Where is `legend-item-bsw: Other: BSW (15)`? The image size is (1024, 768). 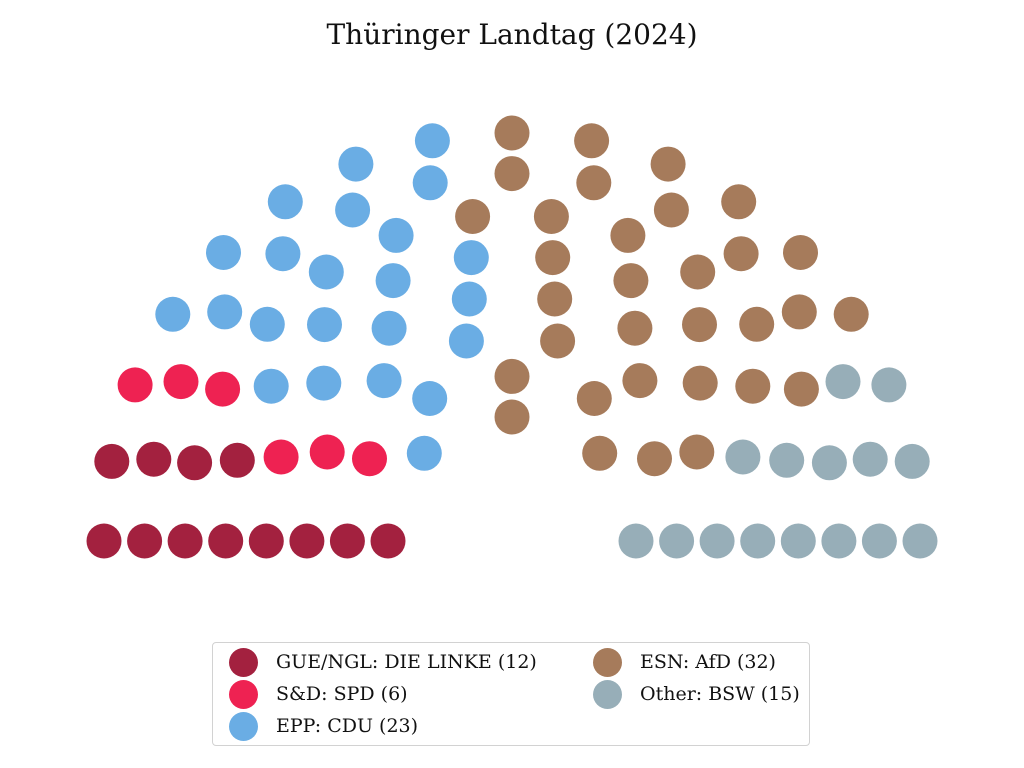 legend-item-bsw: Other: BSW (15) is located at coordinates (696, 694).